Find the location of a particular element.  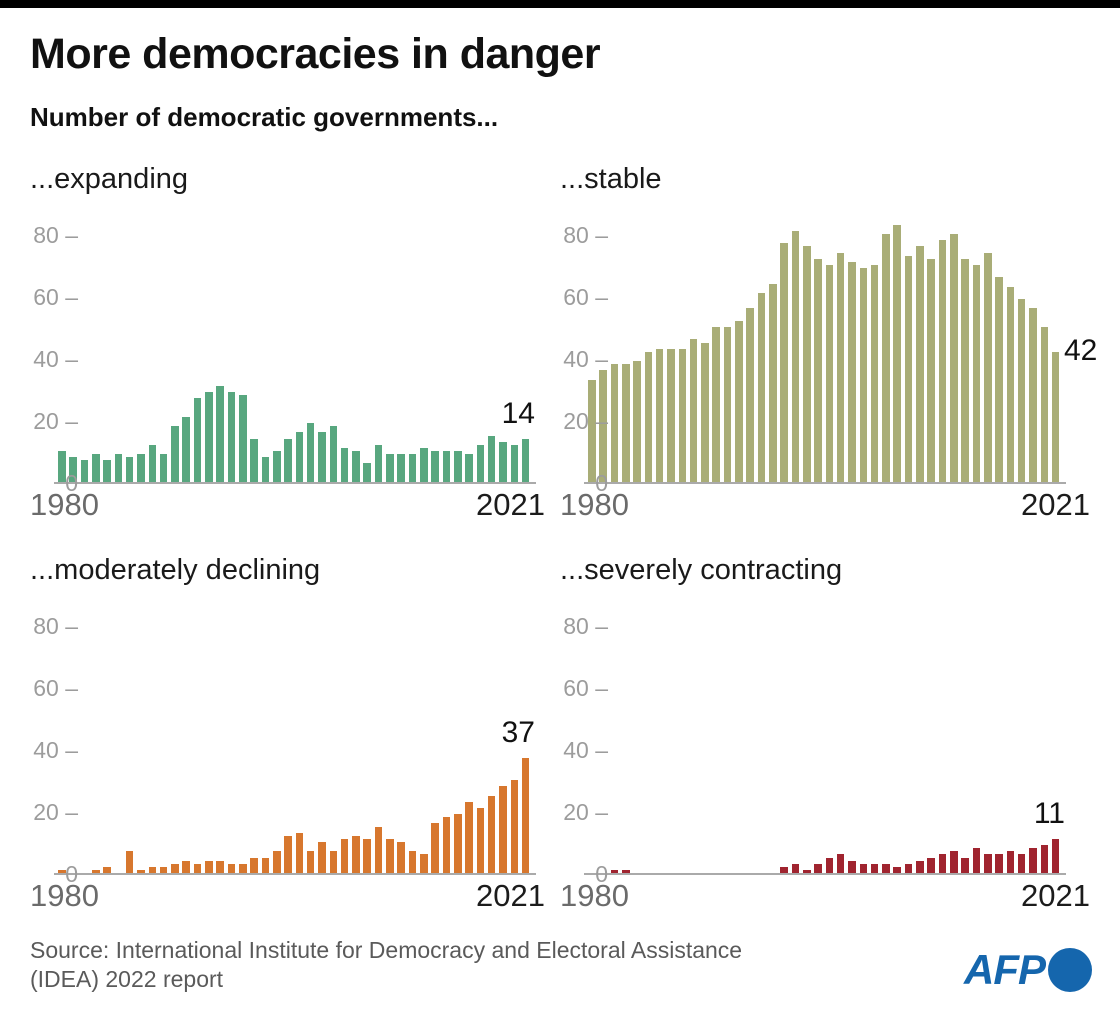

source-line-2: (IDEA) 2022 report is located at coordinates (127, 979).